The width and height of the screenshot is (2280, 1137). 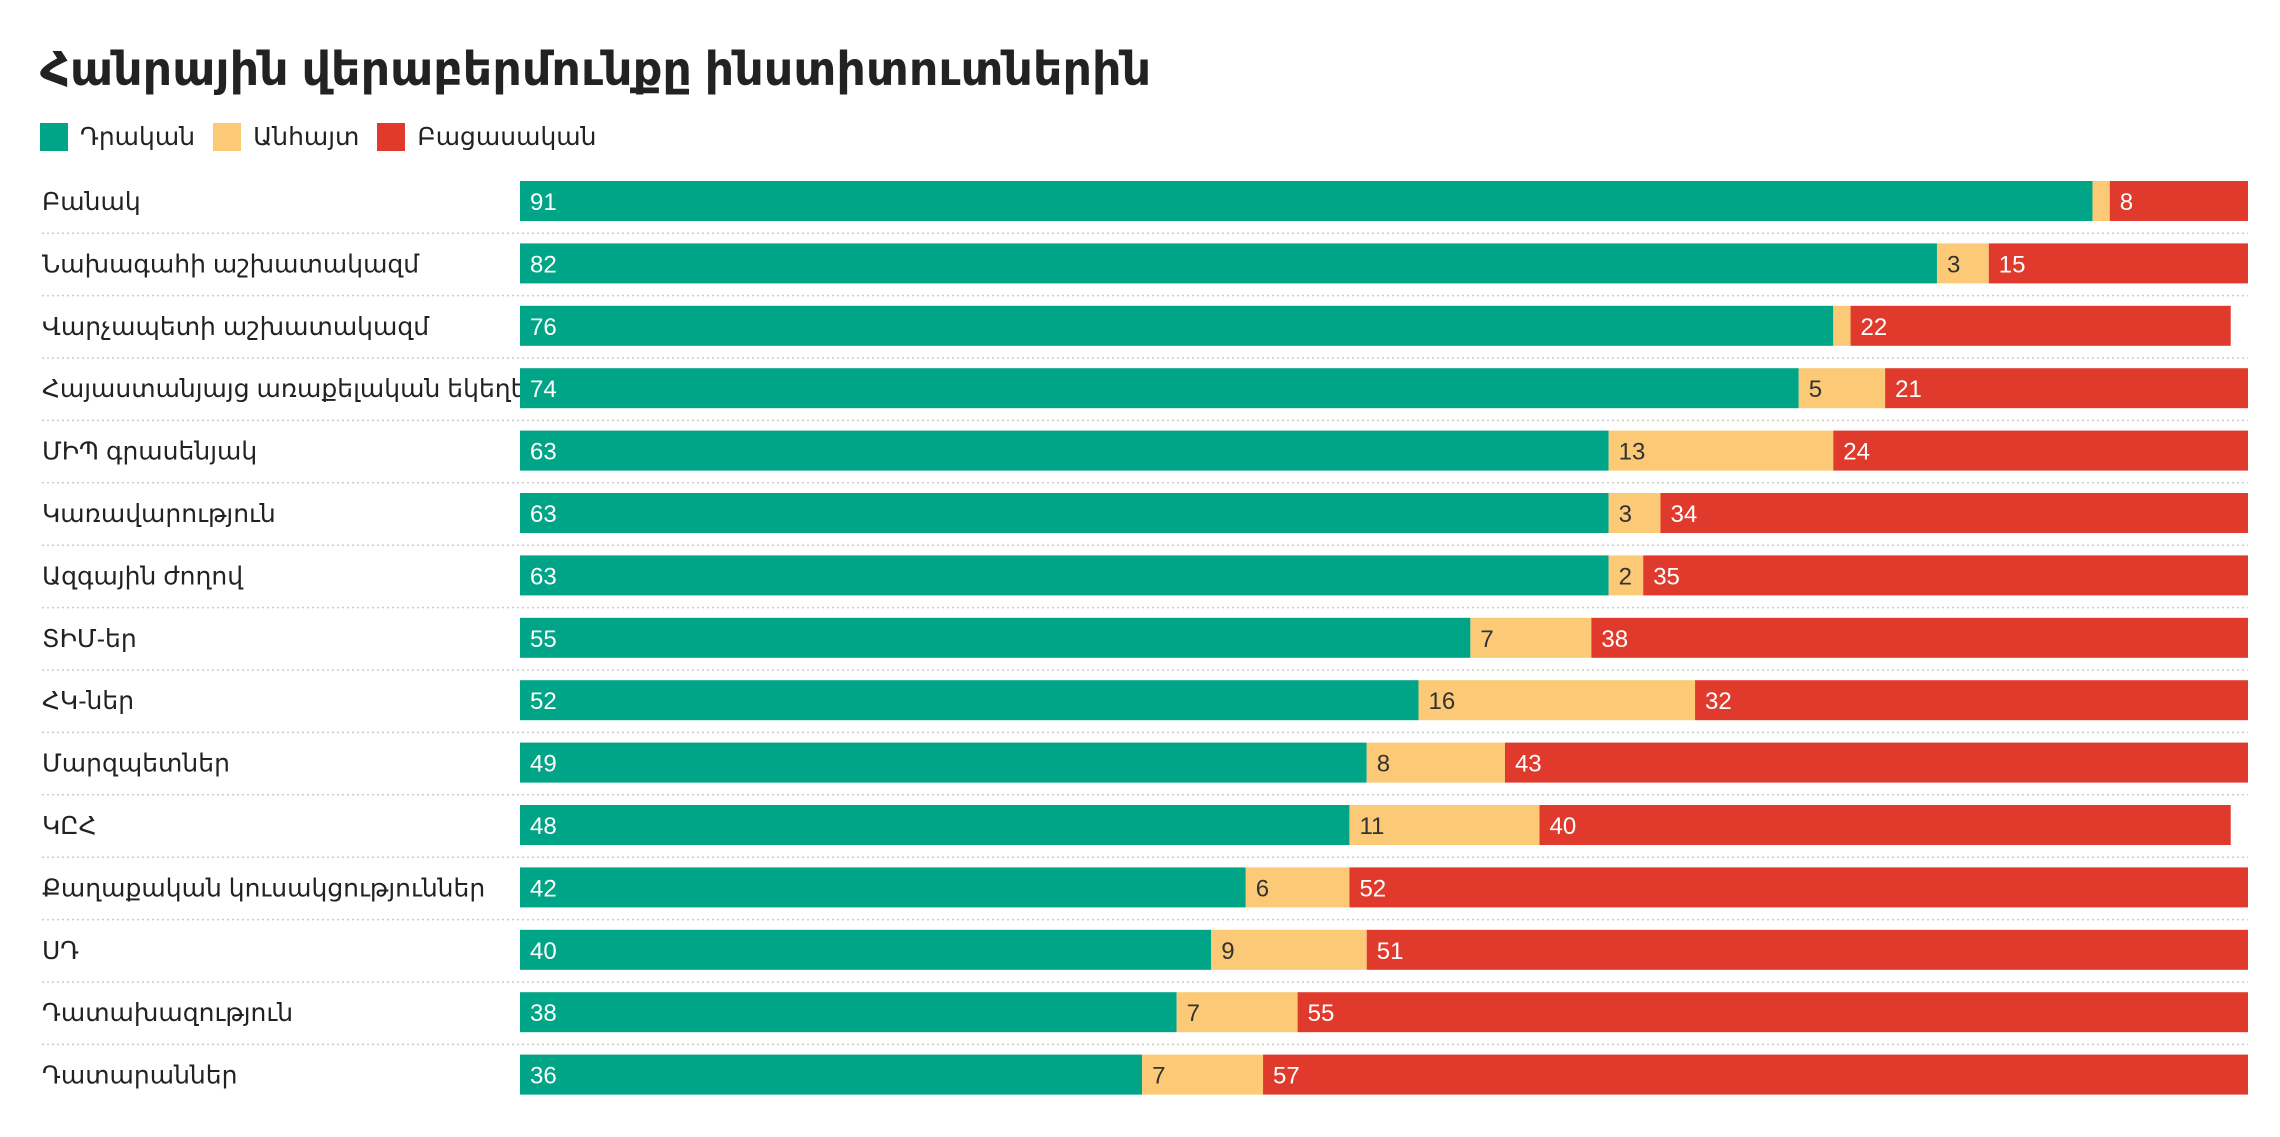 I want to click on bar-row: Վարչապետի աշխատակազմ 76 22, so click(x=1145, y=320).